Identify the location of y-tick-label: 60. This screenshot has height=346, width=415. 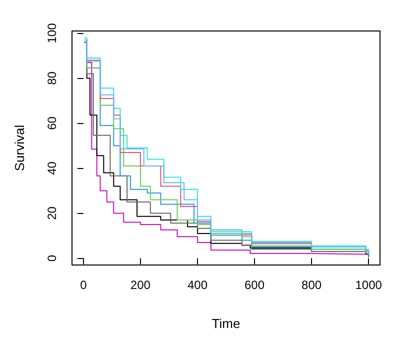
(52, 123).